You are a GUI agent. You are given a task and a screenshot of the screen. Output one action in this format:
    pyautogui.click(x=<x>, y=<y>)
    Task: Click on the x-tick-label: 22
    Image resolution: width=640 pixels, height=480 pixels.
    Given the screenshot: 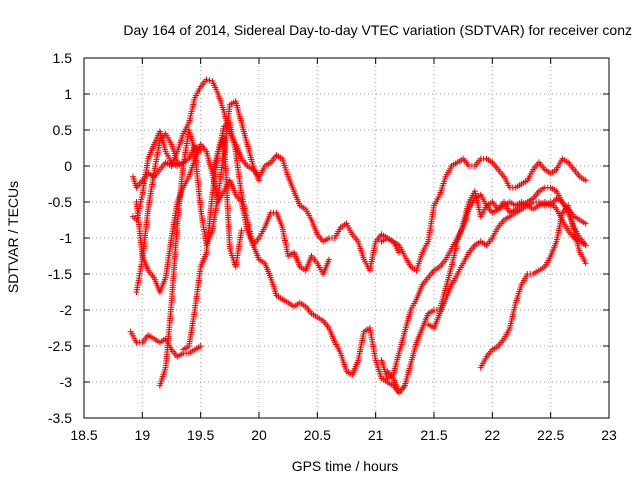 What is the action you would take?
    pyautogui.click(x=493, y=435)
    